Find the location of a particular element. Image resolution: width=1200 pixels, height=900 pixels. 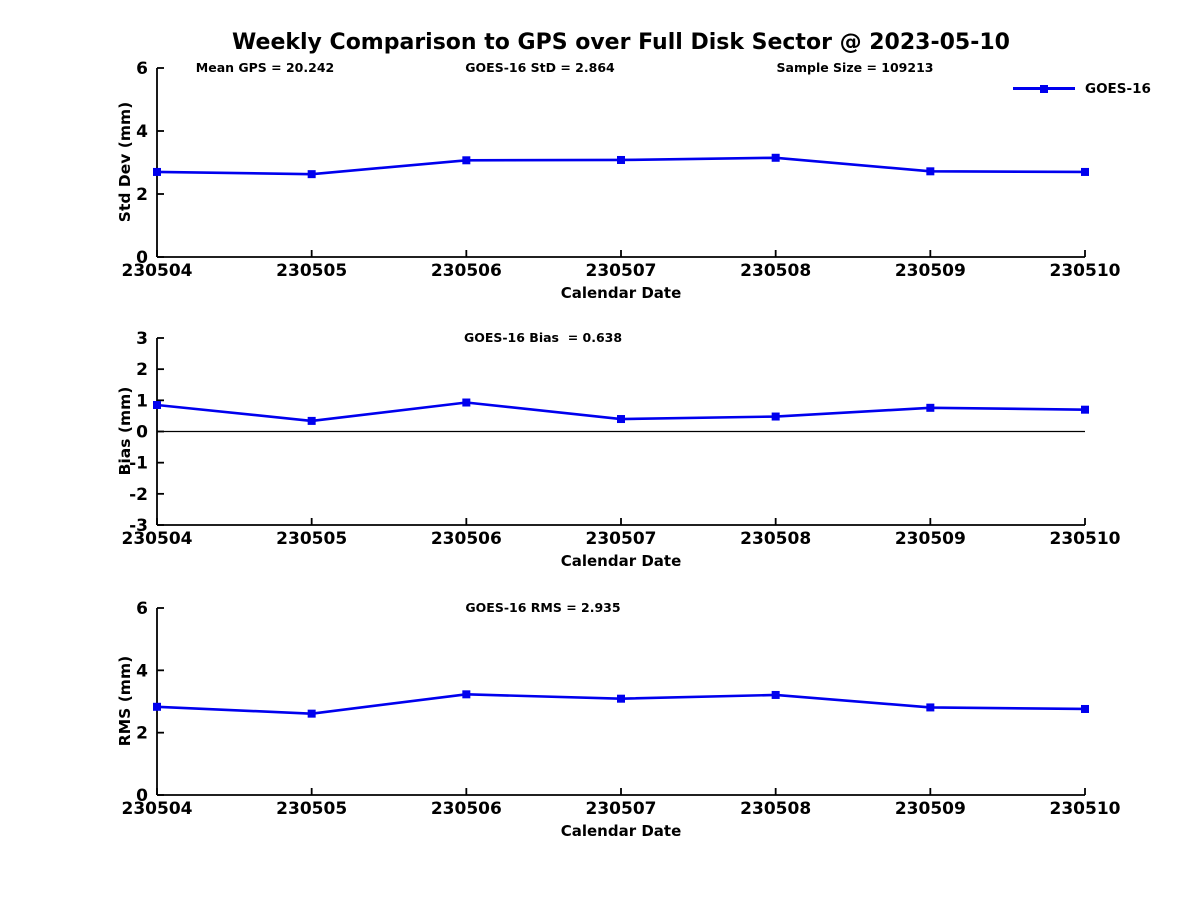

y-tick-label: 3 is located at coordinates (142, 339).